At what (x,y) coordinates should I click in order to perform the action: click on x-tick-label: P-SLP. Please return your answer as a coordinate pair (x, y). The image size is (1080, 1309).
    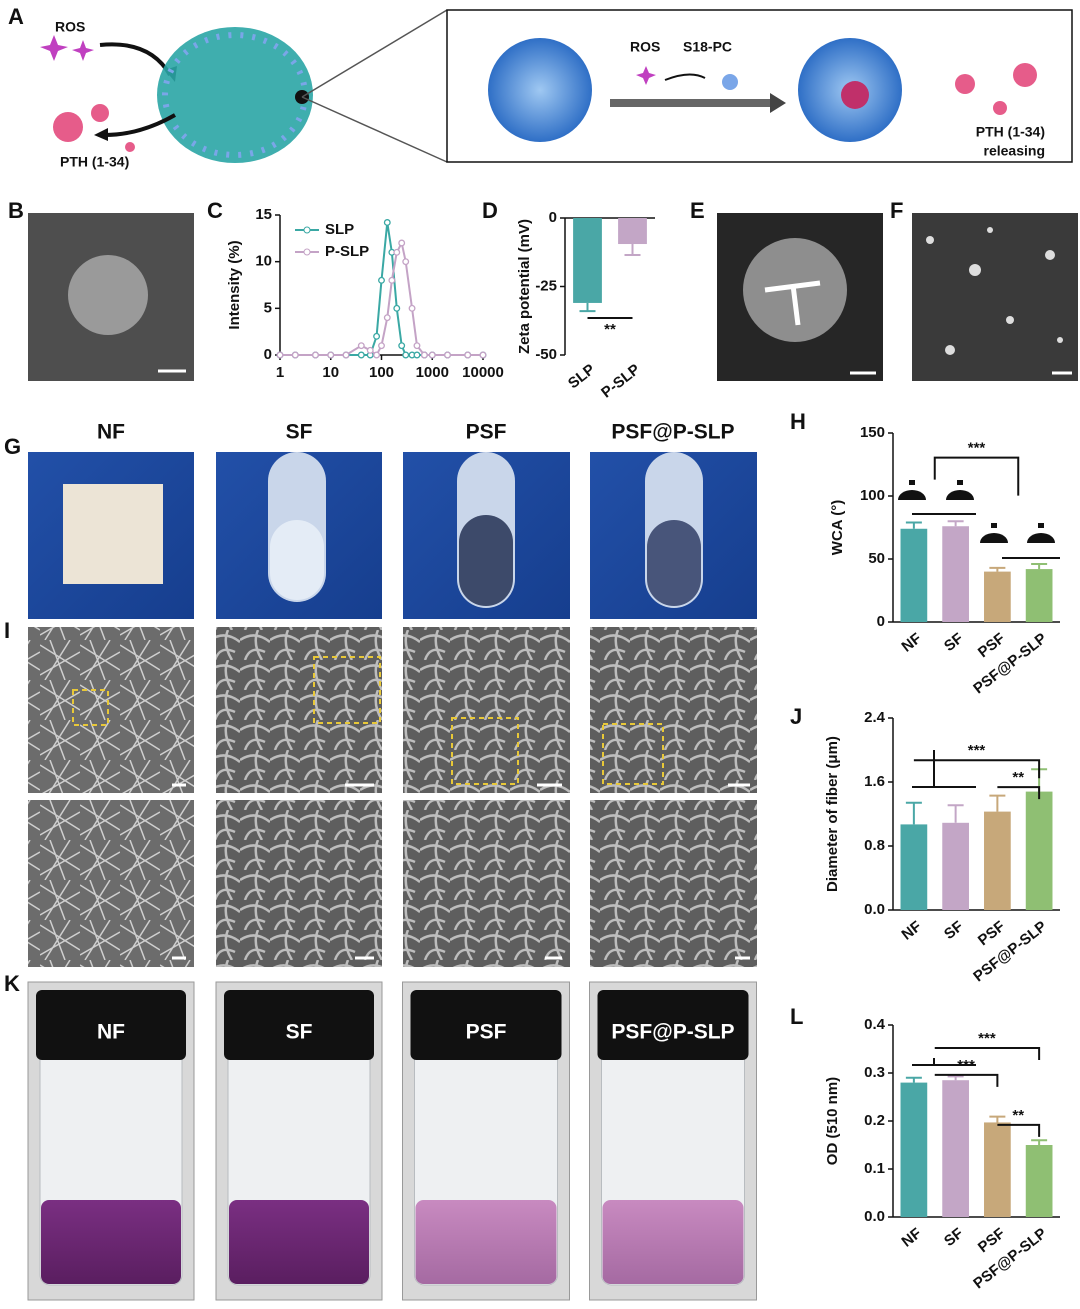
    Looking at the image, I should click on (620, 381).